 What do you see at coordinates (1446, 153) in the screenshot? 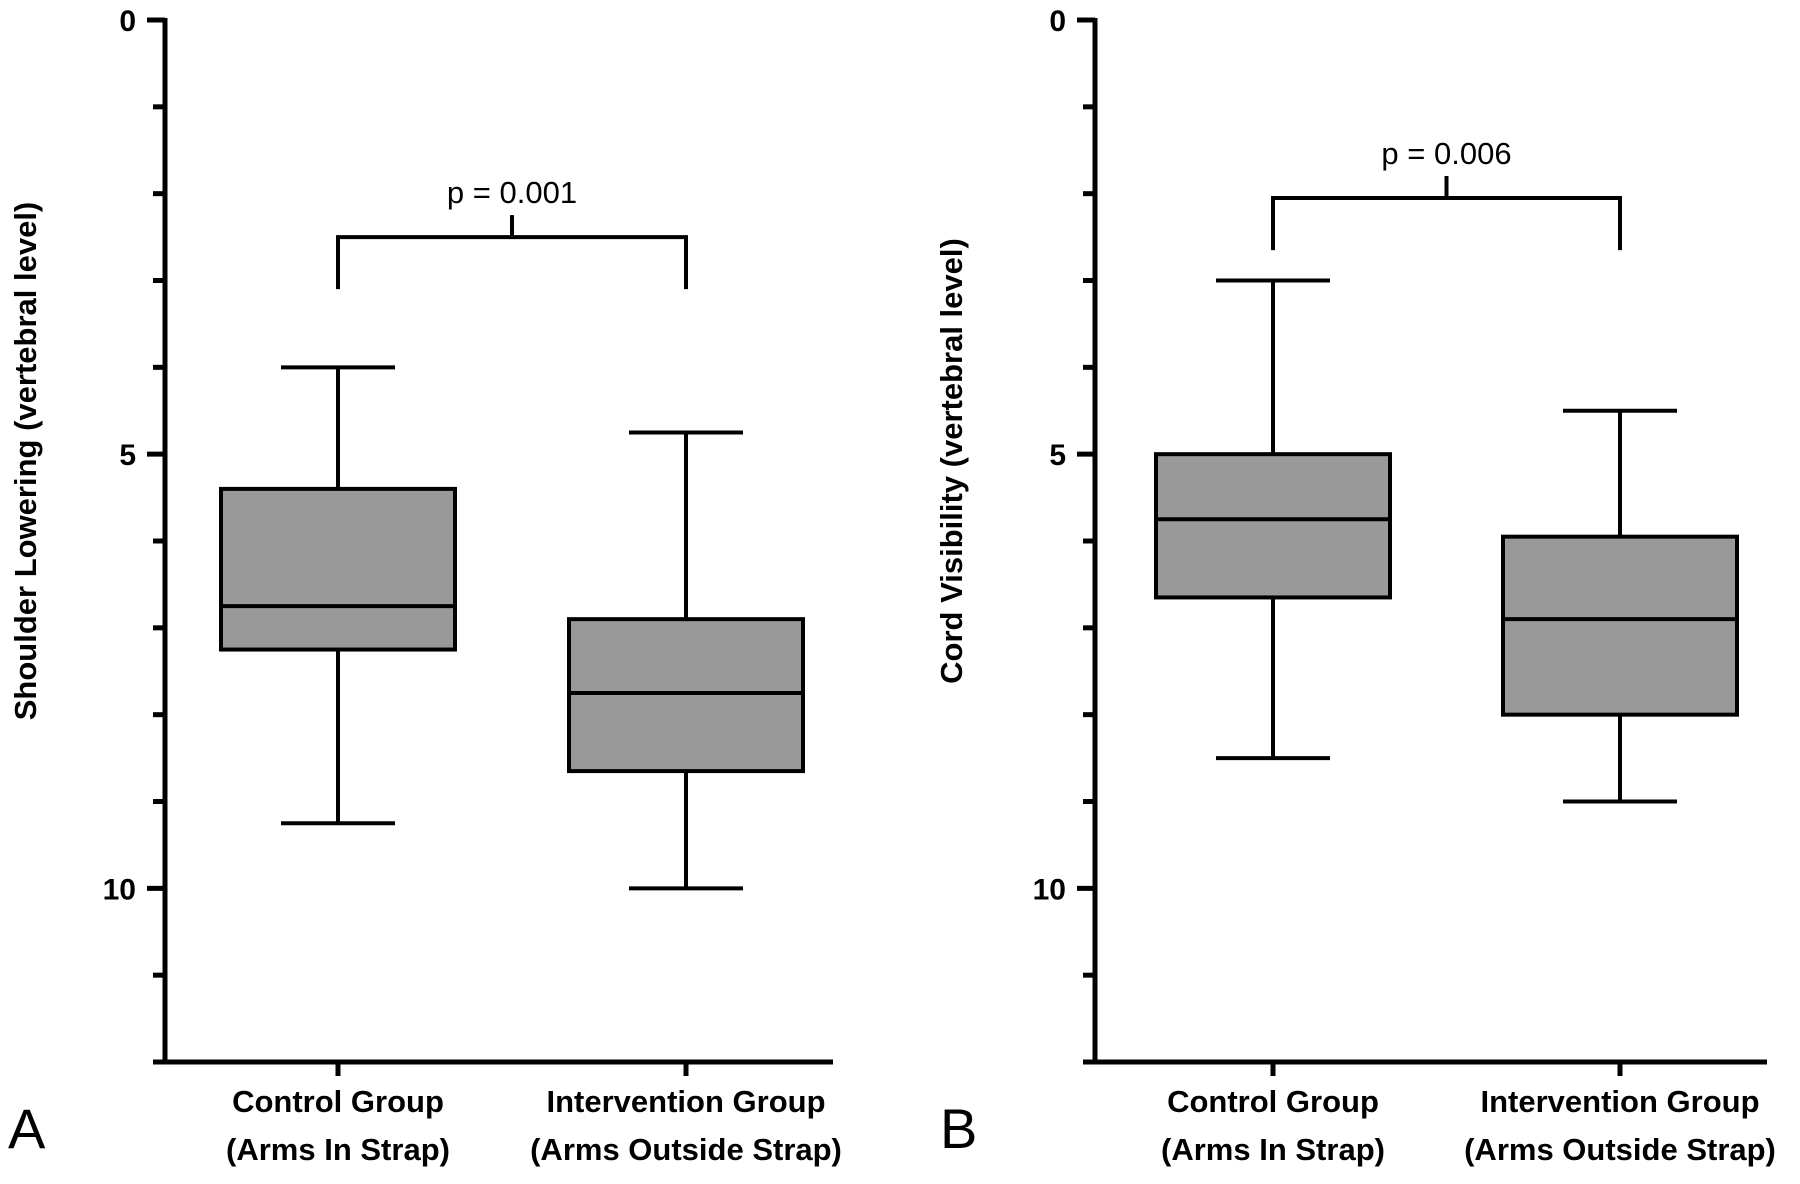
I see `p-value-label: p = 0.006` at bounding box center [1446, 153].